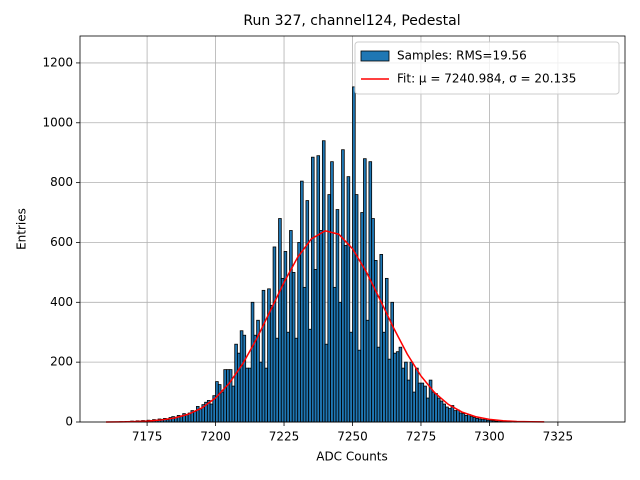 The height and width of the screenshot is (480, 640). Describe the element at coordinates (351, 21) in the screenshot. I see `chart-title: Run 327, channel124, Pedestal` at that location.